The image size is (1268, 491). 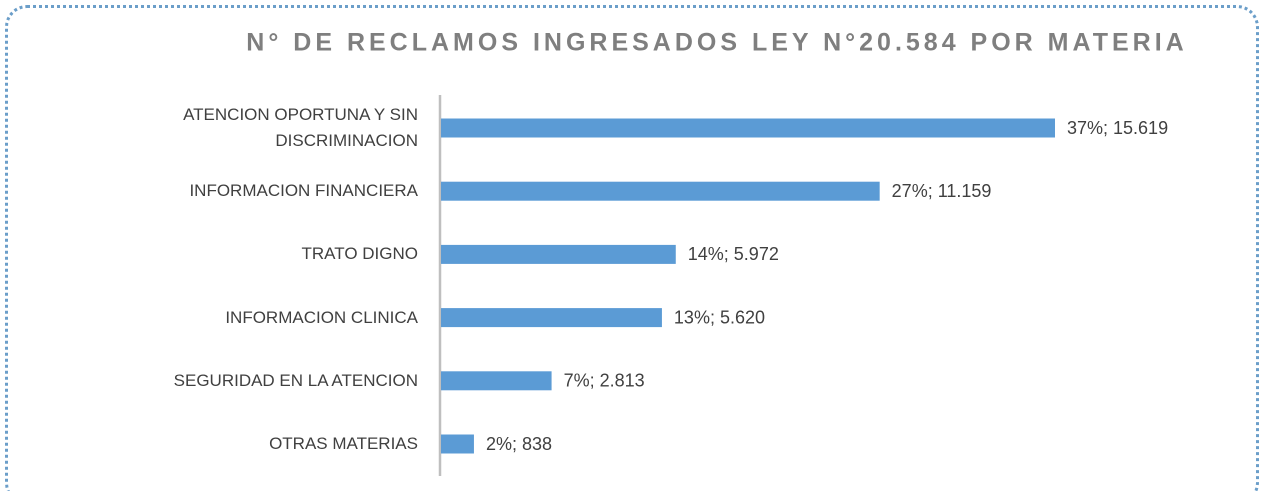 What do you see at coordinates (519, 444) in the screenshot?
I see `data-label: 2%; 838` at bounding box center [519, 444].